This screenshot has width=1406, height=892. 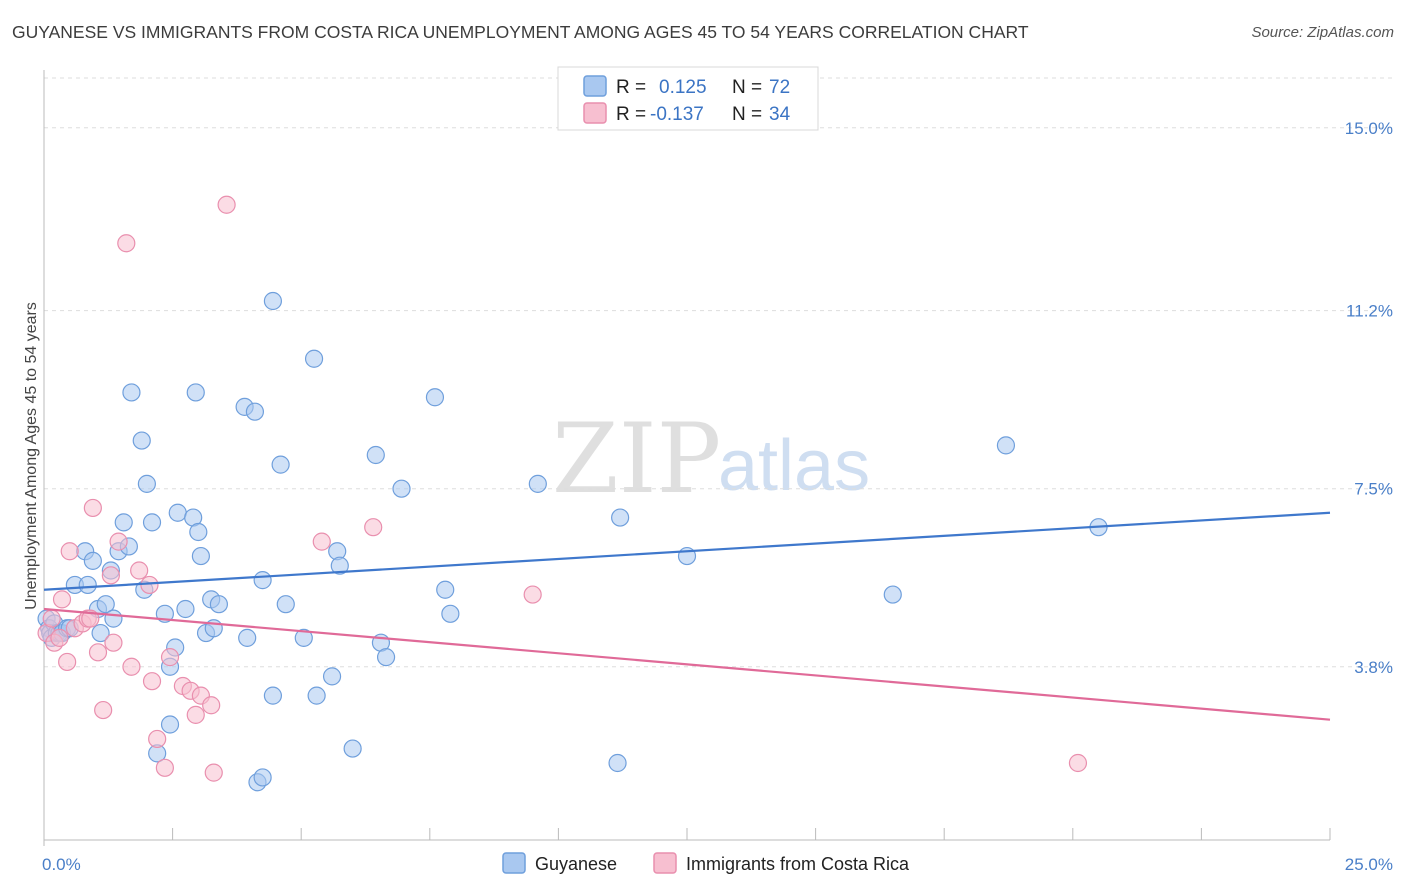 I want to click on legend-r-label-1: R =, so click(x=631, y=114).